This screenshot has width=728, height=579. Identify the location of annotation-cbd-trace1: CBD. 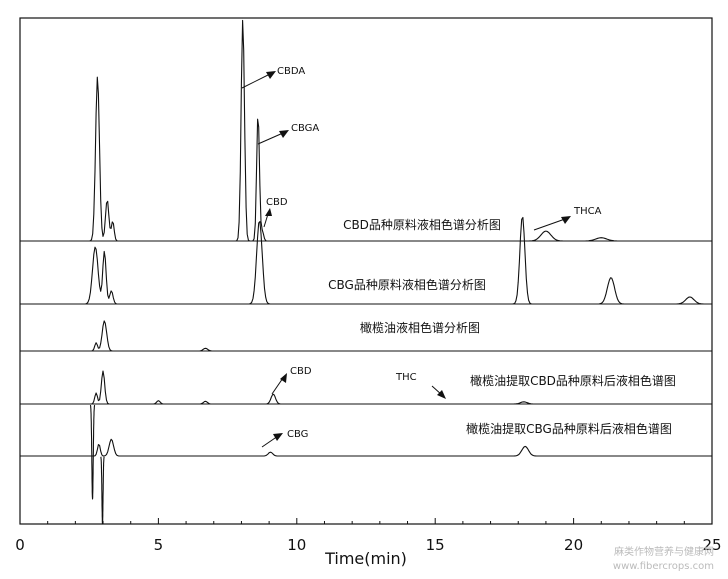
(275, 212).